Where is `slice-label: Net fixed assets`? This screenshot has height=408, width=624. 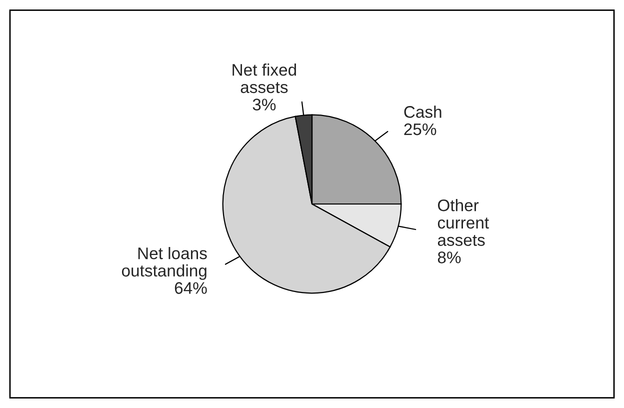
slice-label: Net fixed assets is located at coordinates (264, 79).